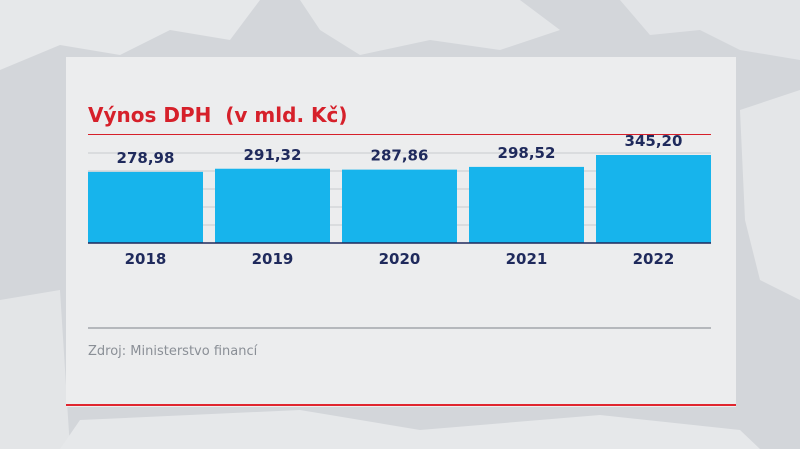 The height and width of the screenshot is (449, 800). What do you see at coordinates (272, 205) in the screenshot?
I see `bar-2019` at bounding box center [272, 205].